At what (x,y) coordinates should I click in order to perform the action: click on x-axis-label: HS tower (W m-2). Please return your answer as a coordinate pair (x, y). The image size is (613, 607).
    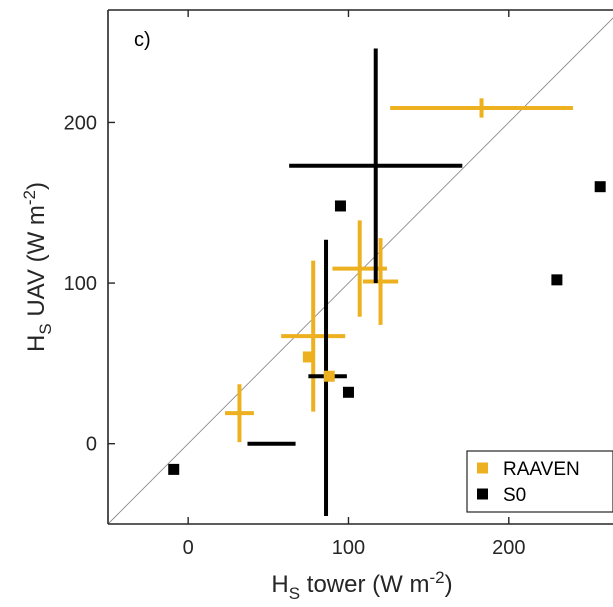
    Looking at the image, I should click on (361, 585).